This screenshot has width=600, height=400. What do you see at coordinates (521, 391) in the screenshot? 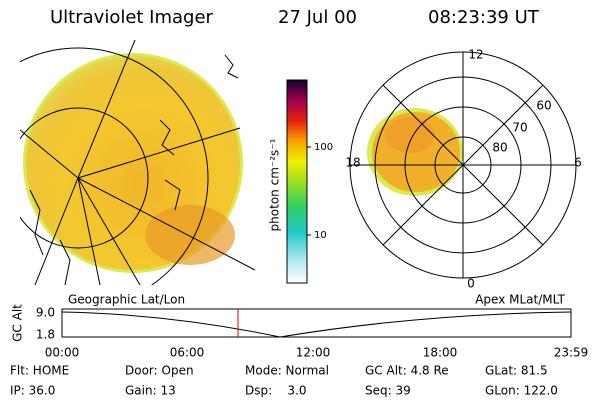
I see `status-field: GLon: 122.0` at bounding box center [521, 391].